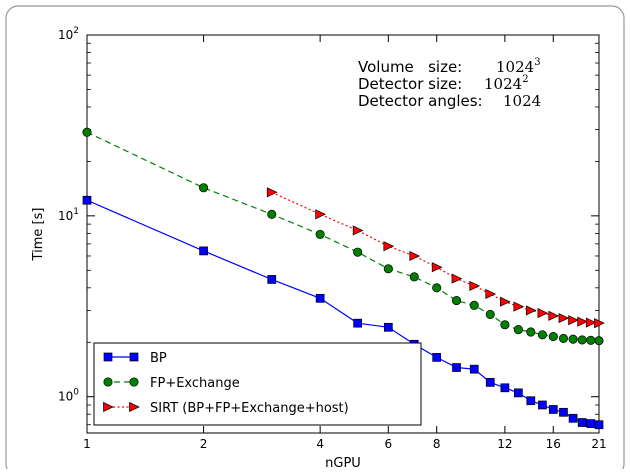 The image size is (630, 473). Describe the element at coordinates (437, 444) in the screenshot. I see `x-tick-label: 8` at that location.